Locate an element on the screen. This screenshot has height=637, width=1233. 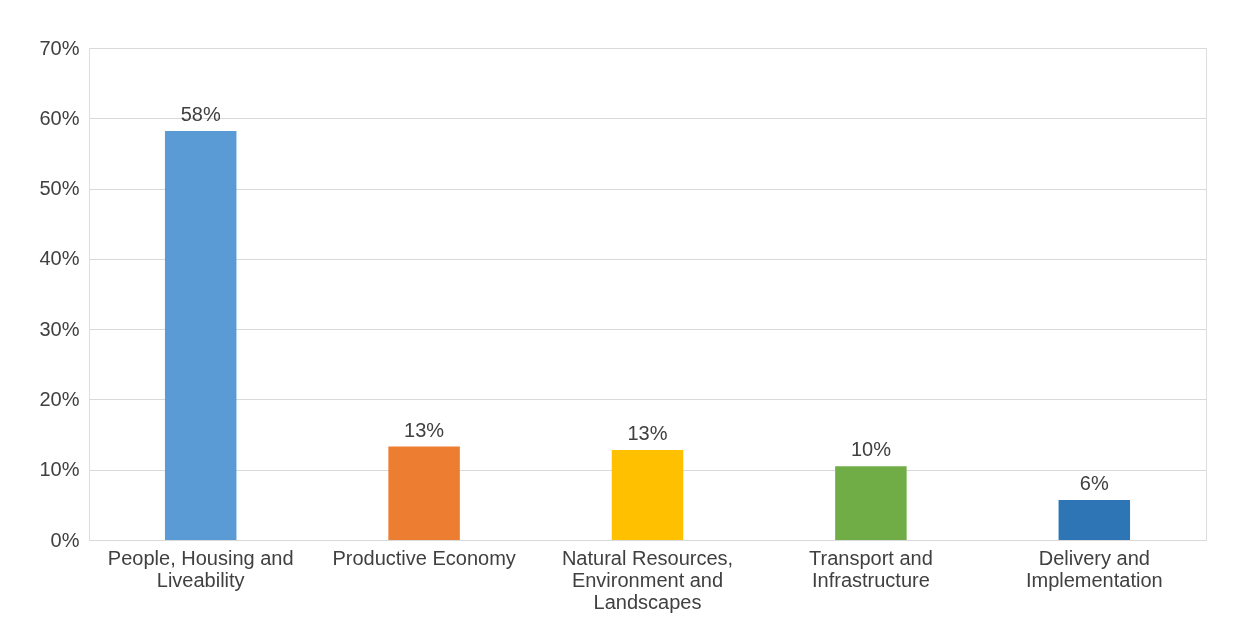
y-tick-label: 30% is located at coordinates (59, 328).